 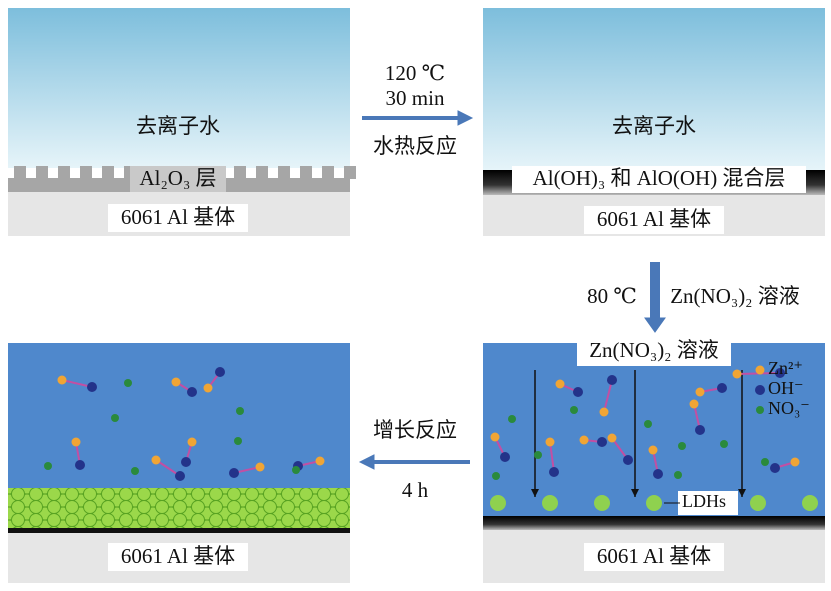 What do you see at coordinates (608, 396) in the screenshot?
I see `bond` at bounding box center [608, 396].